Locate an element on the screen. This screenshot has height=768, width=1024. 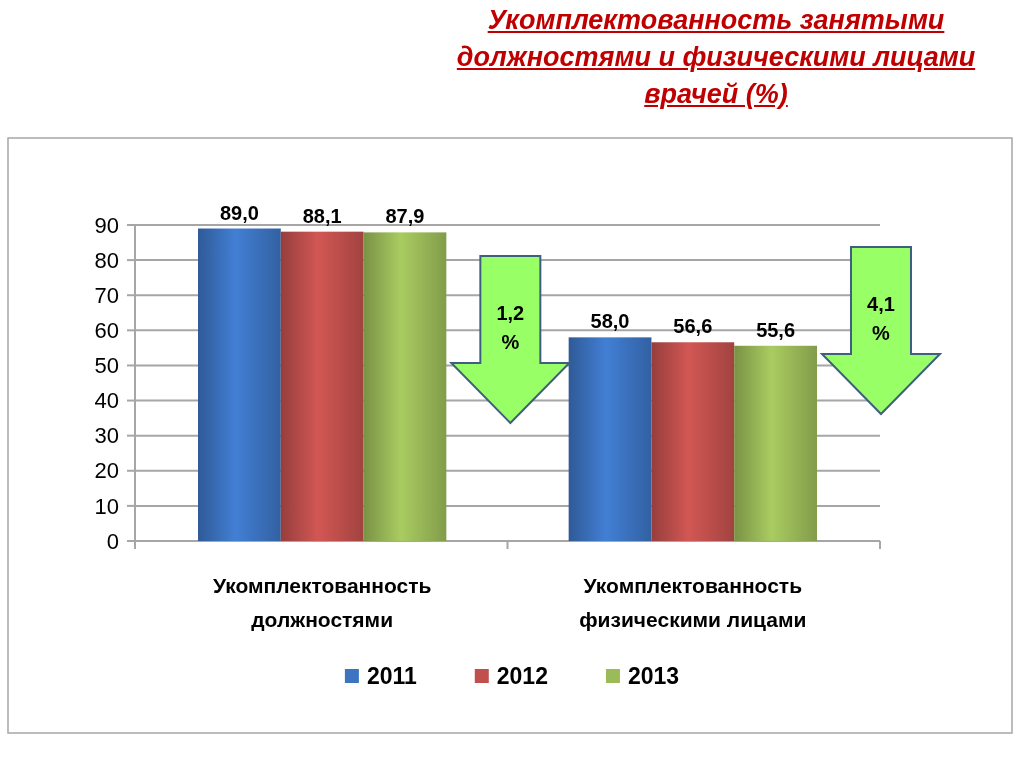
y-tick-label: 30 is located at coordinates (106, 436).